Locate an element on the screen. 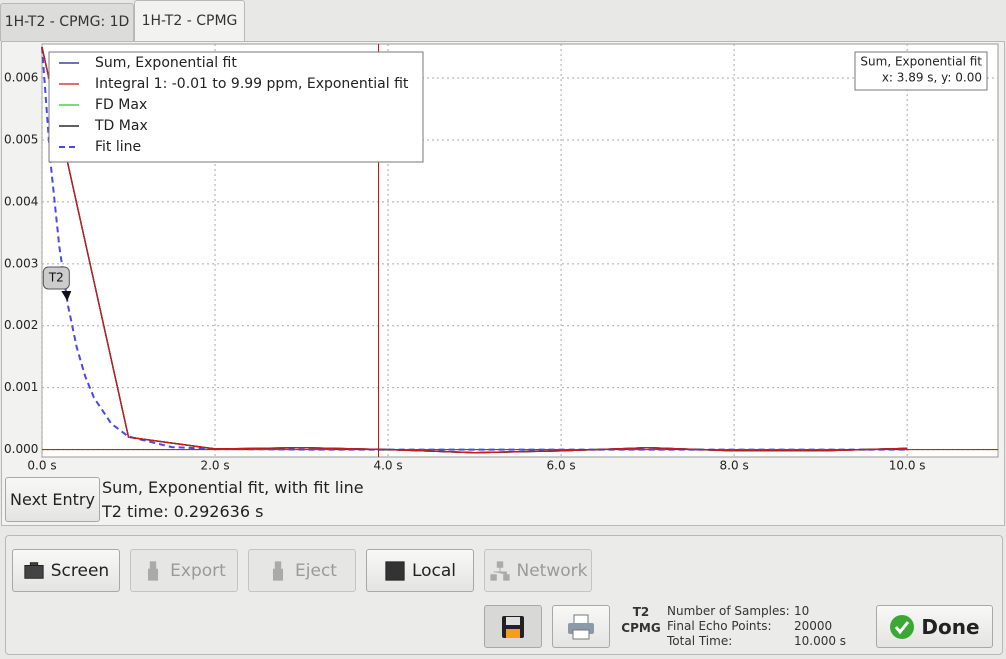 The width and height of the screenshot is (1006, 659). summary-label: Number of Samples: is located at coordinates (728, 611).